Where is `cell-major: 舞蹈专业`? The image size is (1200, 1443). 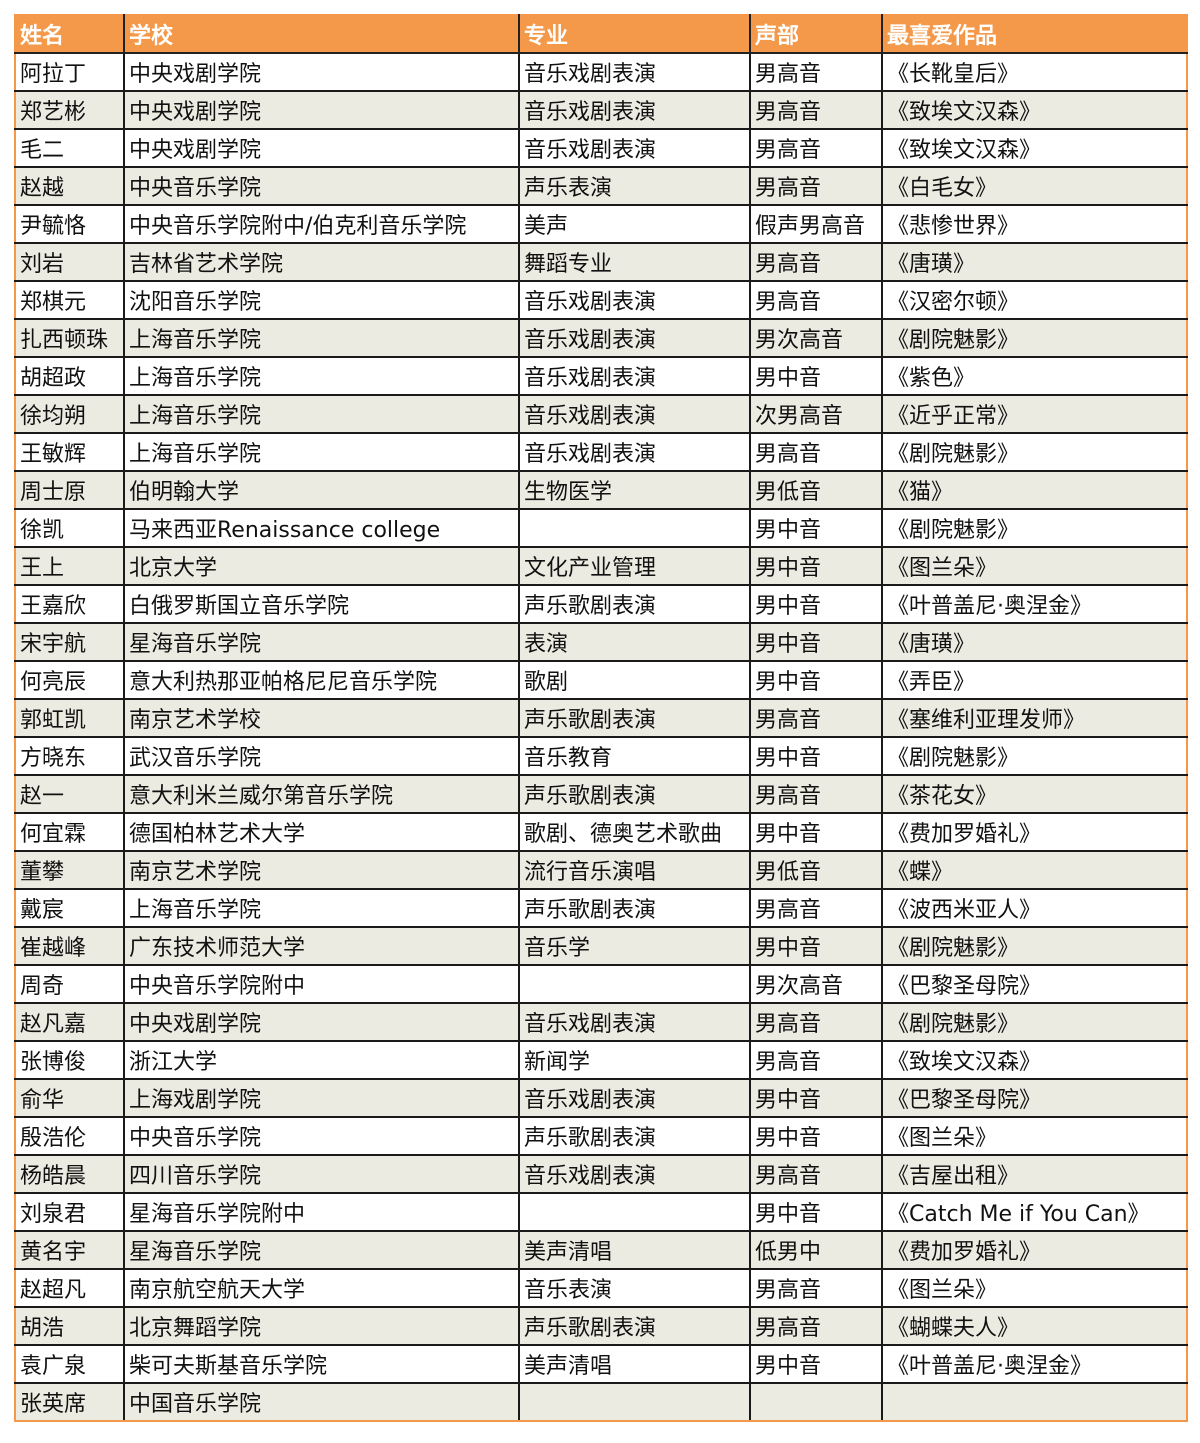
cell-major: 舞蹈专业 is located at coordinates (634, 262).